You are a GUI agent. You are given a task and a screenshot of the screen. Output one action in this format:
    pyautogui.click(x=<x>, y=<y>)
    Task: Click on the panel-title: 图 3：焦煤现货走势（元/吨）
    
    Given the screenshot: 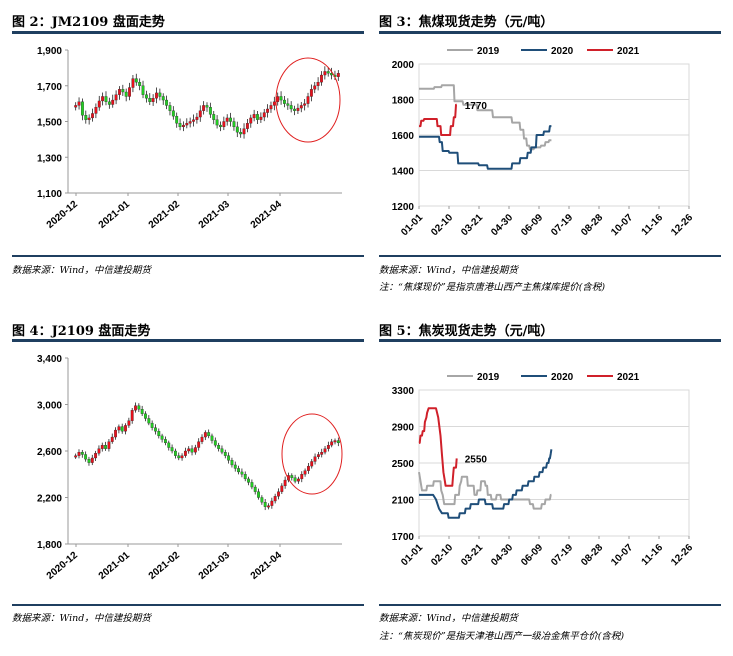 What is the action you would take?
    pyautogui.click(x=466, y=22)
    